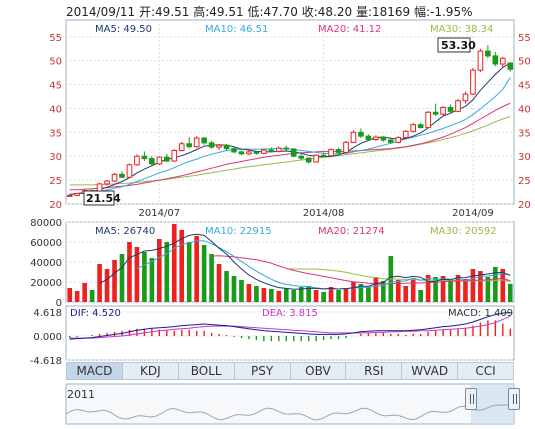 The width and height of the screenshot is (535, 429). Describe the element at coordinates (151, 371) in the screenshot. I see `tab-kdj: KDJ` at that location.